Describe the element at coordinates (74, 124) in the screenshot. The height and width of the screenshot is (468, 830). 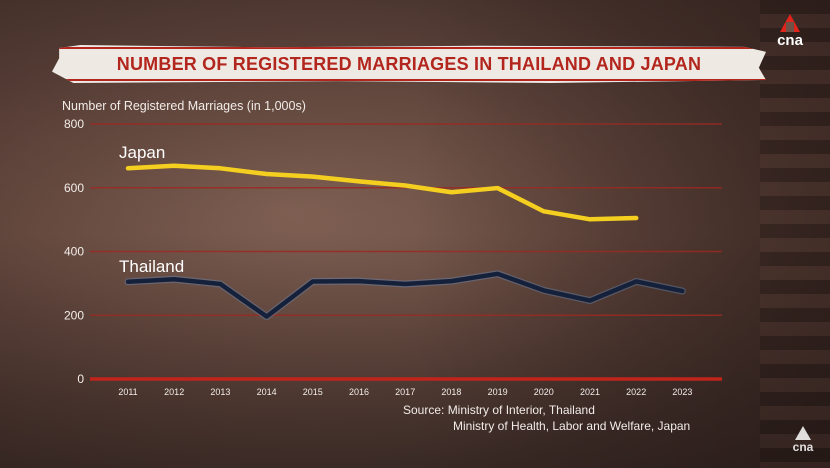
I see `y-tick-label: 800` at that location.